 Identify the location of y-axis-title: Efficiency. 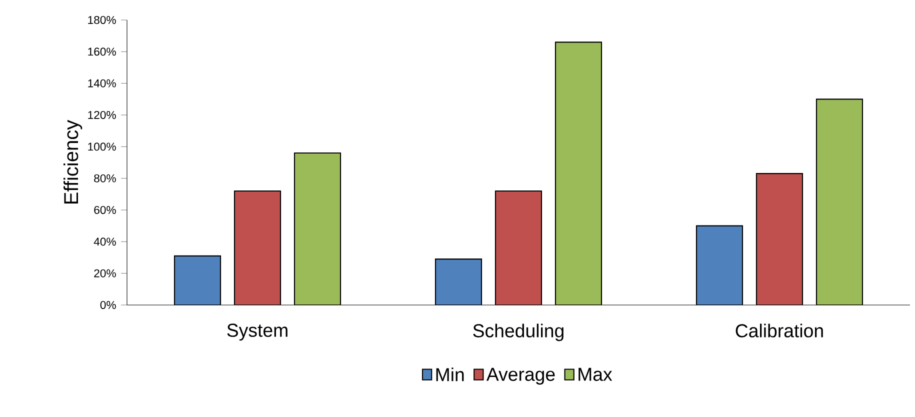
(73, 162).